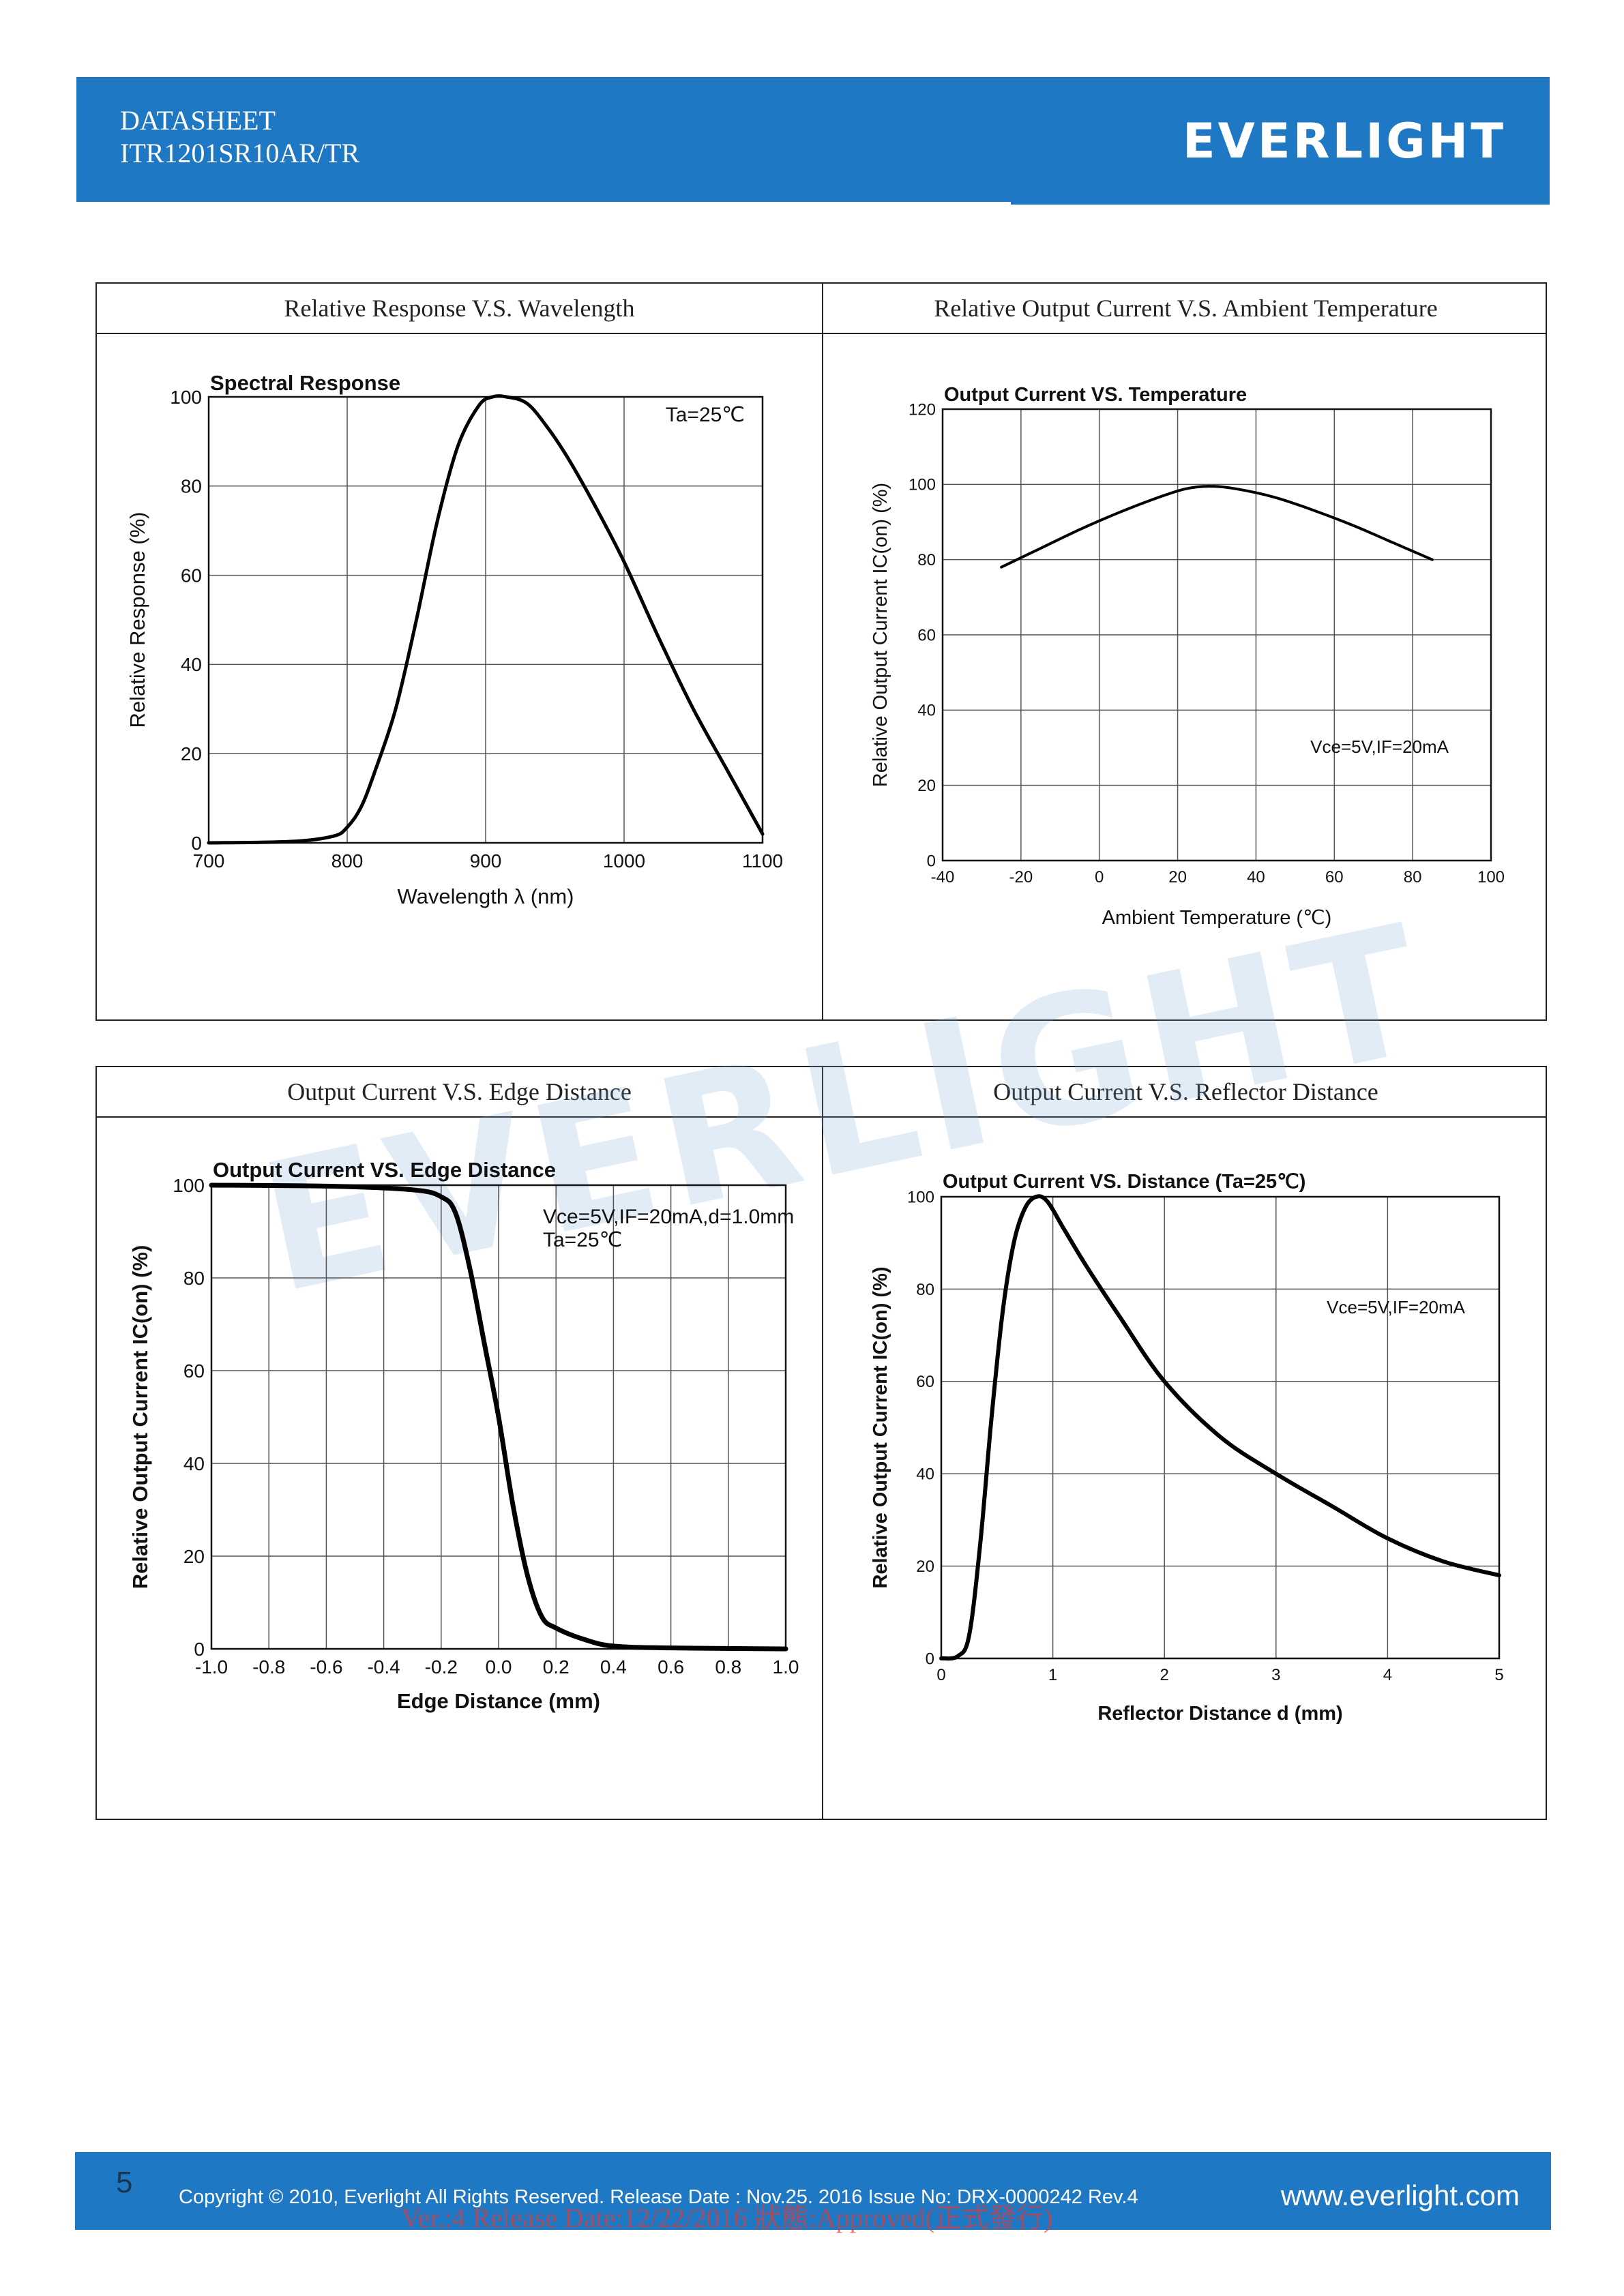  I want to click on x-axis-label: Ambient Temperature (℃), so click(1217, 918).